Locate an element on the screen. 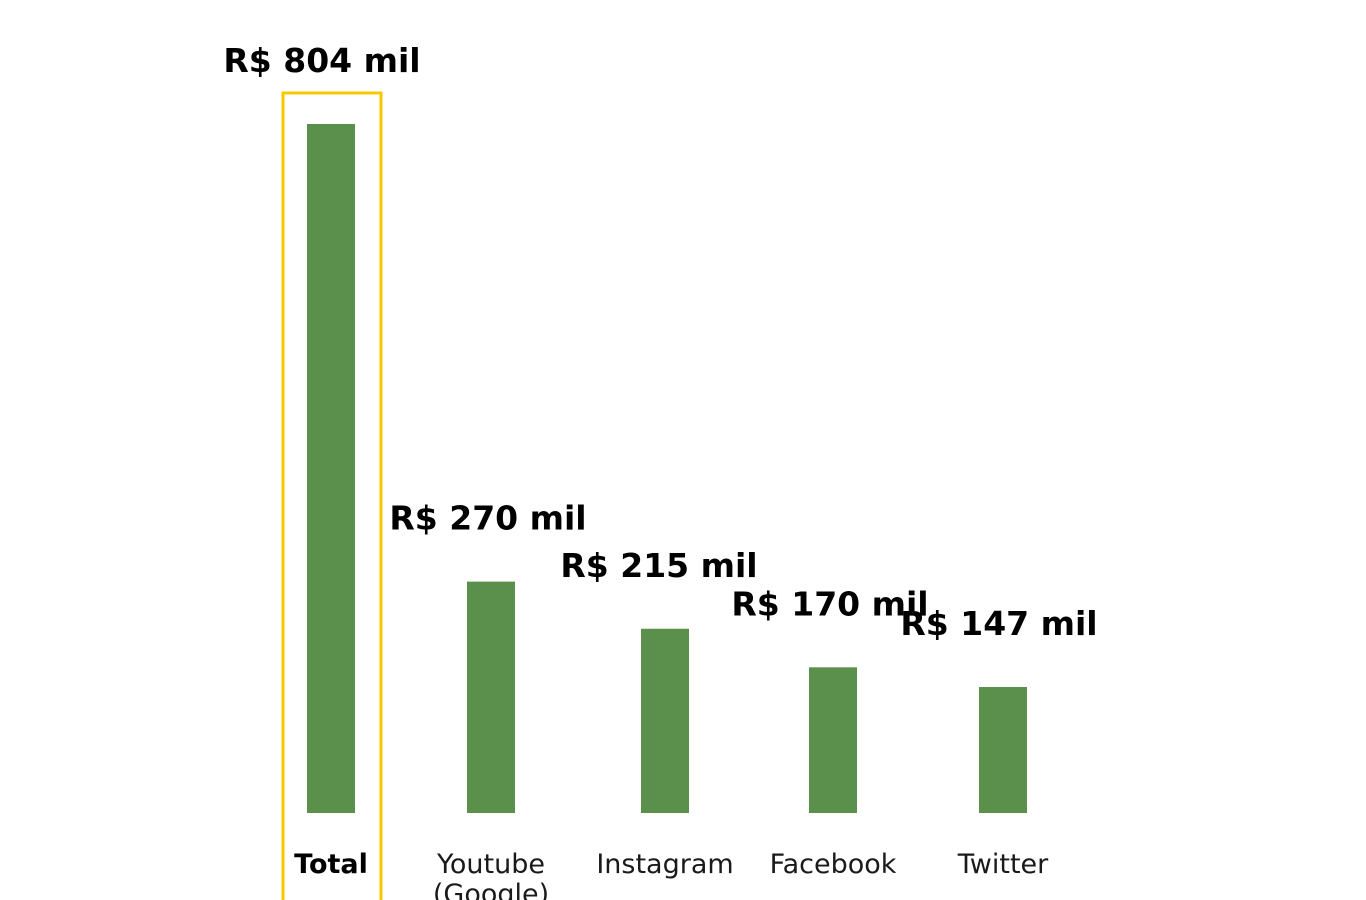  highlight-frame is located at coordinates (332, 495).